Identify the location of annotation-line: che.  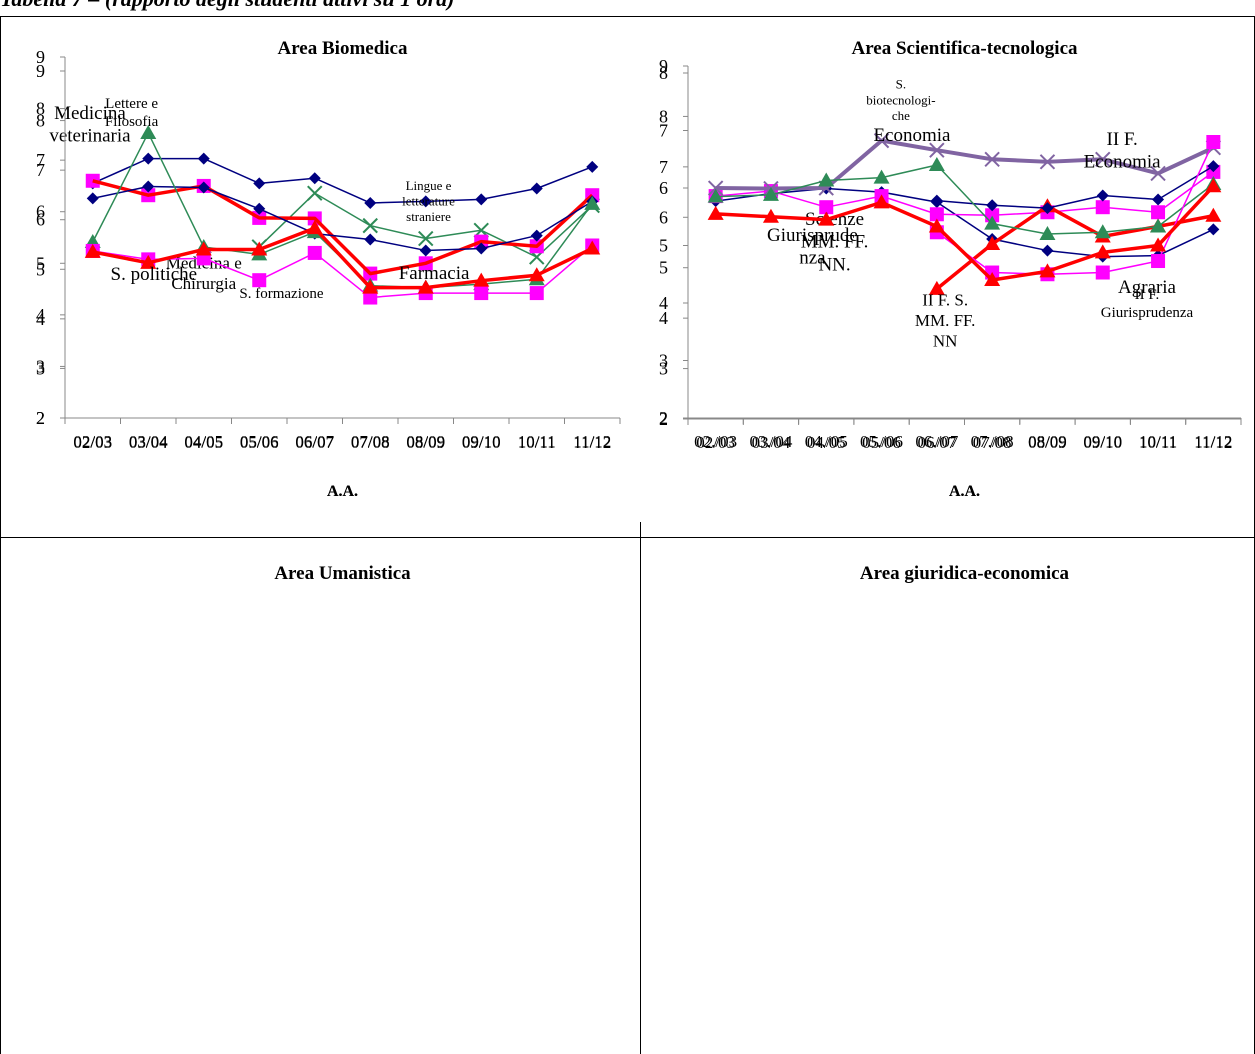
(901, 115).